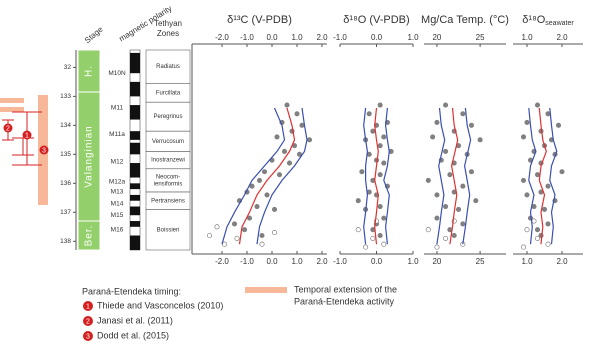 Image resolution: width=594 pixels, height=349 pixels. I want to click on marker-number: 2, so click(8, 128).